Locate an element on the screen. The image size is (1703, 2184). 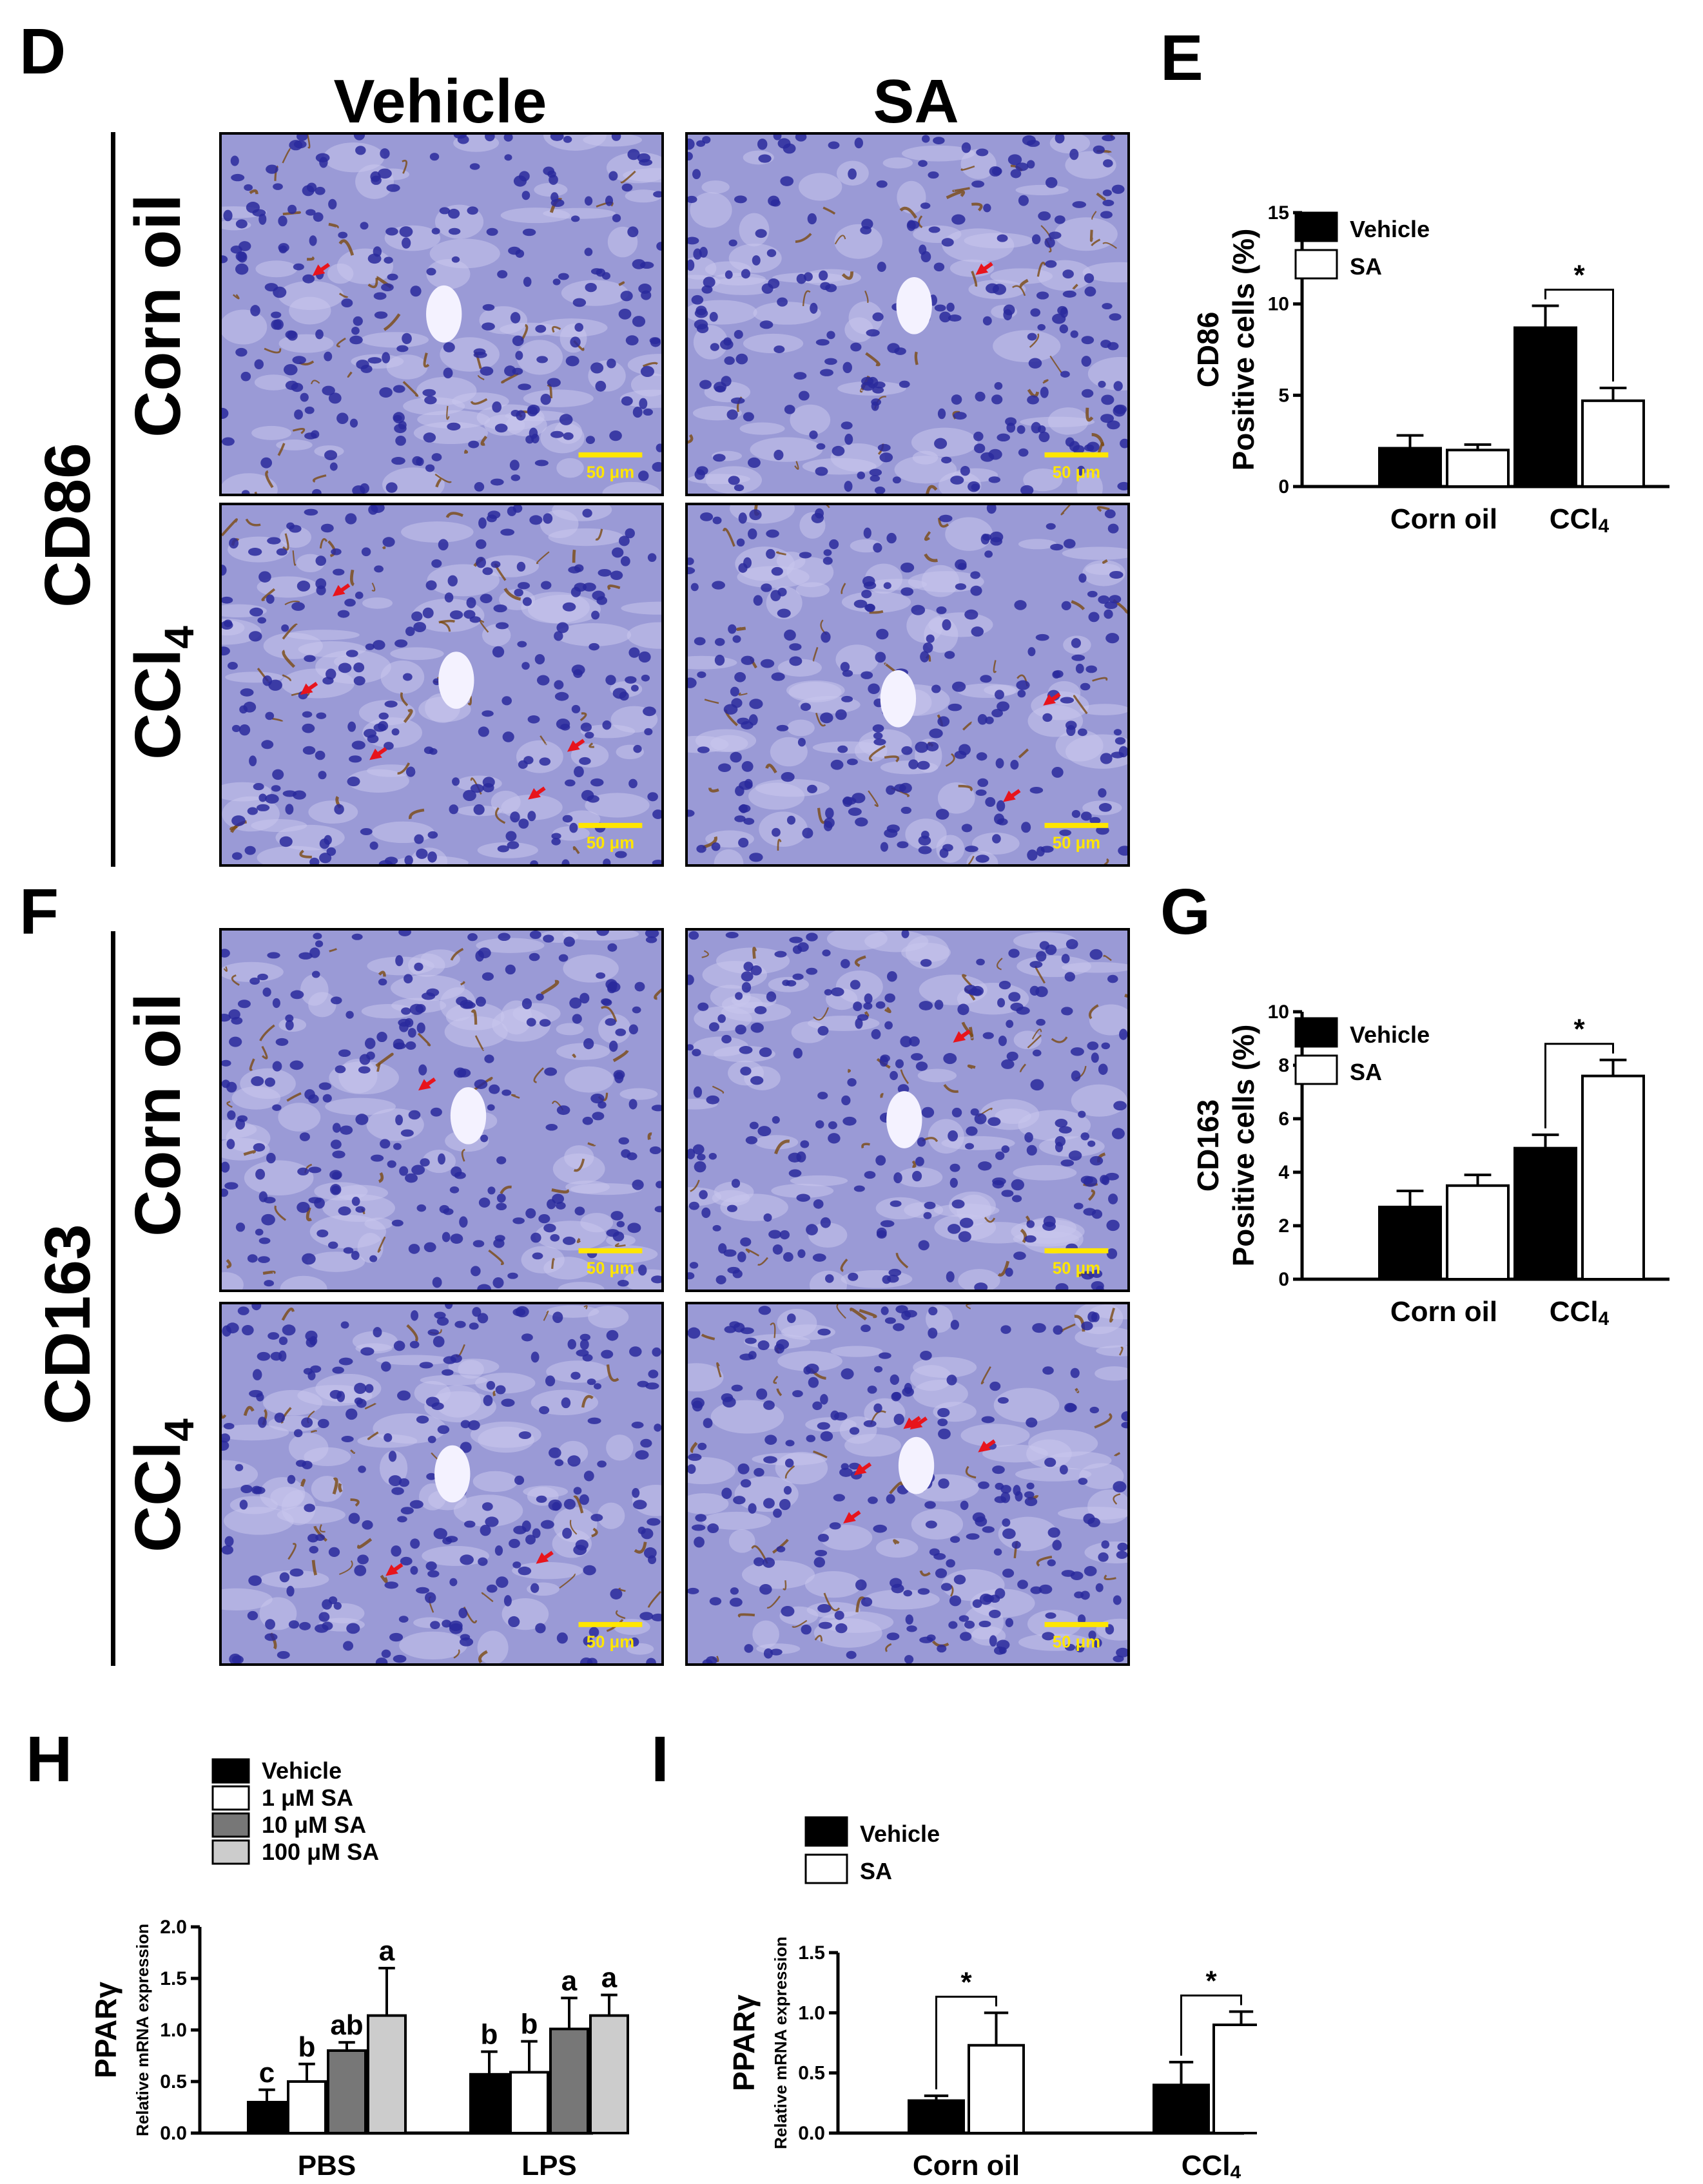
significance-letter: b is located at coordinates (307, 2047).